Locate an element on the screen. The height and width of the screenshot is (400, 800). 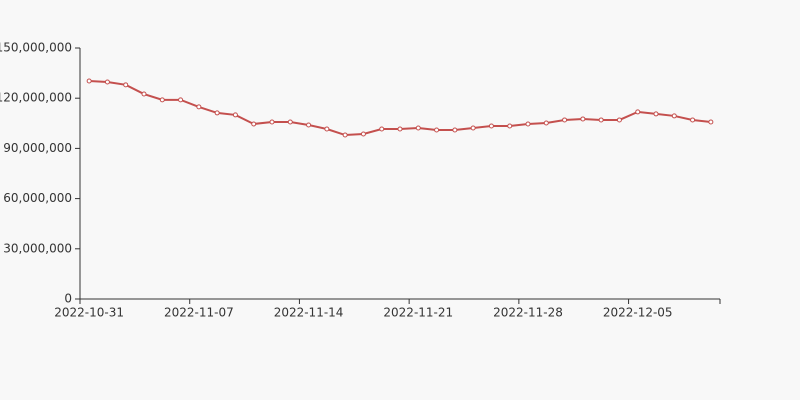
x-tick-label: 2022-11-07 is located at coordinates (199, 313).